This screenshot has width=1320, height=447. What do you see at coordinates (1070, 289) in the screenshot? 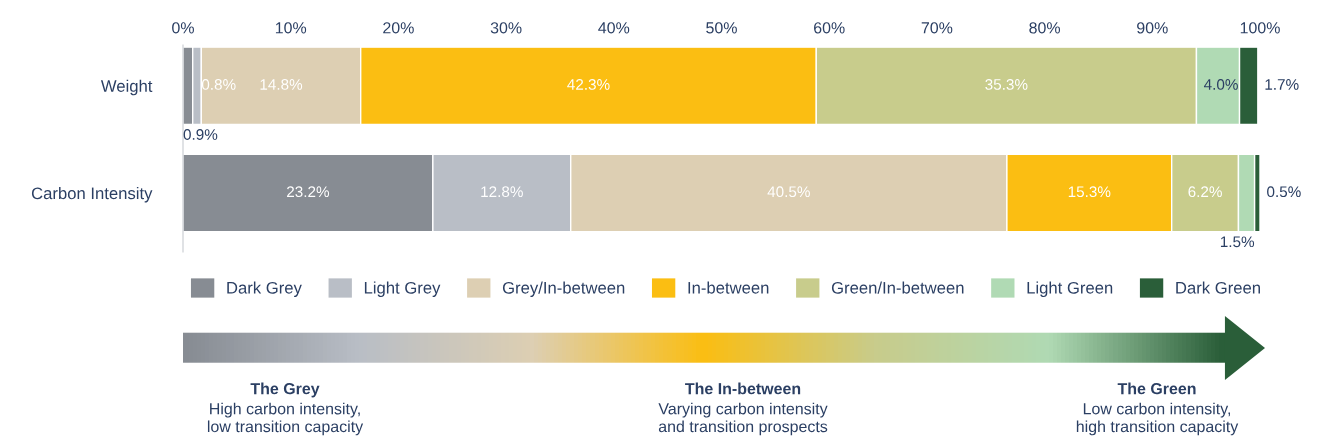
I see `legend-label: Light Green` at bounding box center [1070, 289].